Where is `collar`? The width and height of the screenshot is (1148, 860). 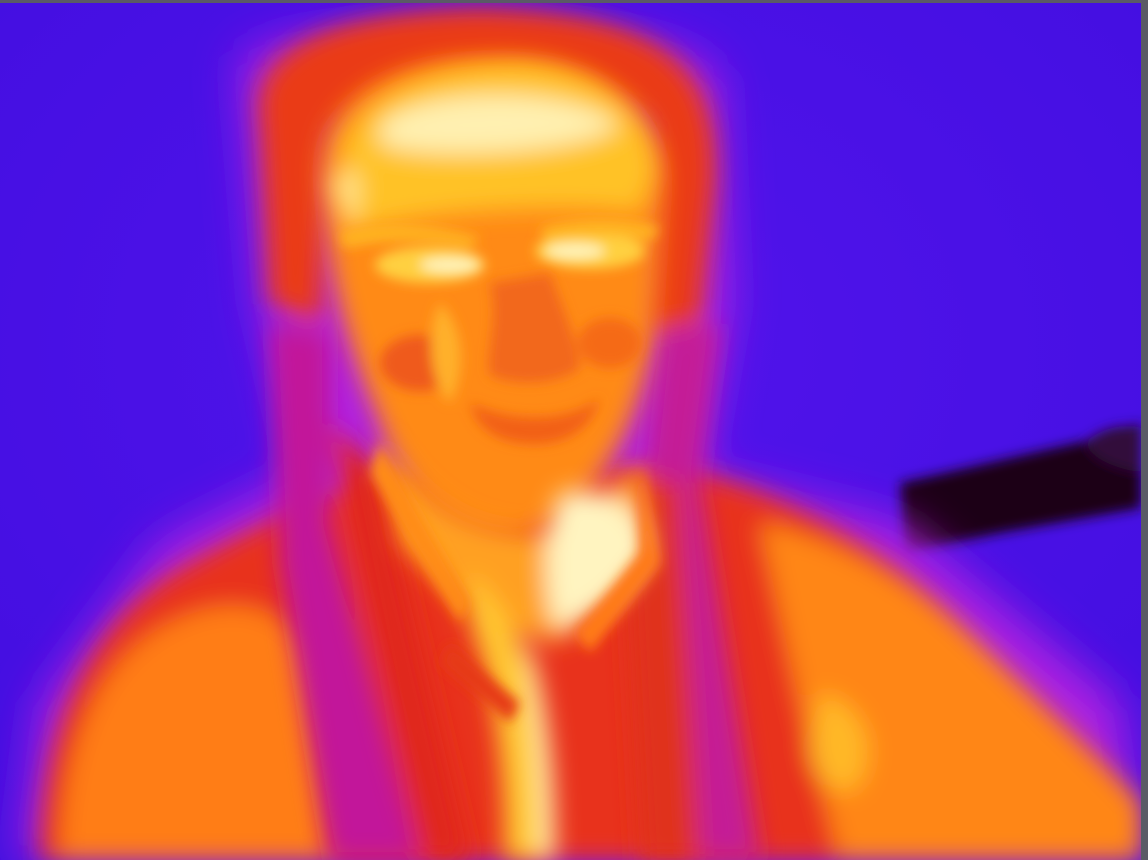
collar is located at coordinates (515, 583).